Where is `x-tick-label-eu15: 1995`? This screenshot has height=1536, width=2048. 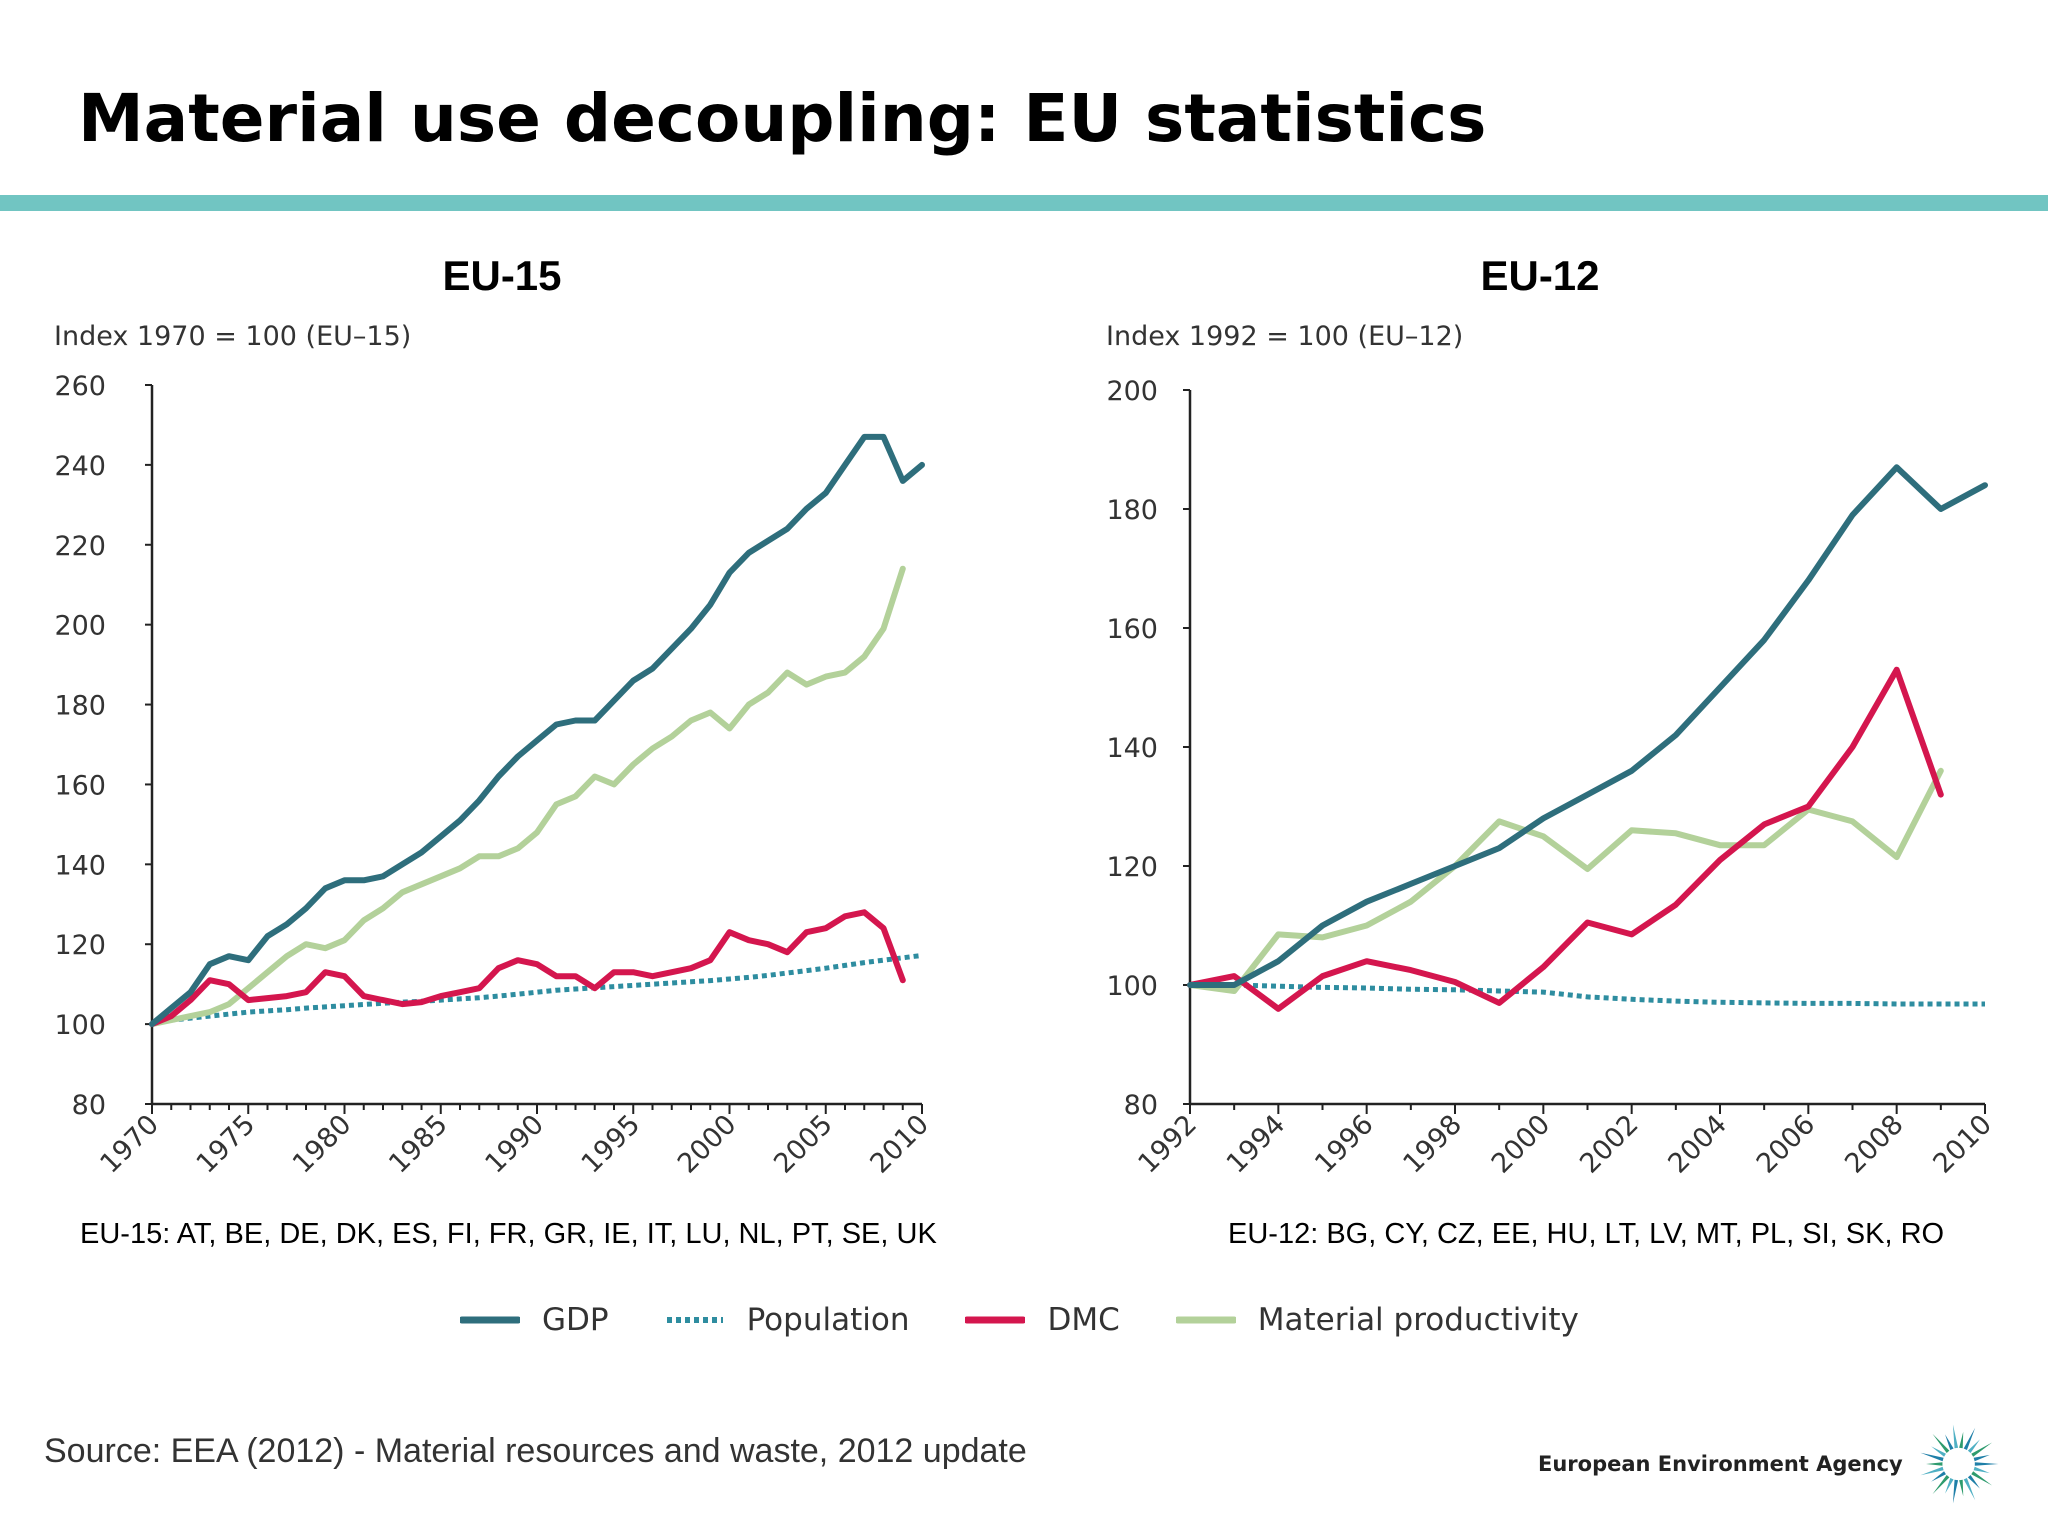 x-tick-label-eu15: 1995 is located at coordinates (611, 1144).